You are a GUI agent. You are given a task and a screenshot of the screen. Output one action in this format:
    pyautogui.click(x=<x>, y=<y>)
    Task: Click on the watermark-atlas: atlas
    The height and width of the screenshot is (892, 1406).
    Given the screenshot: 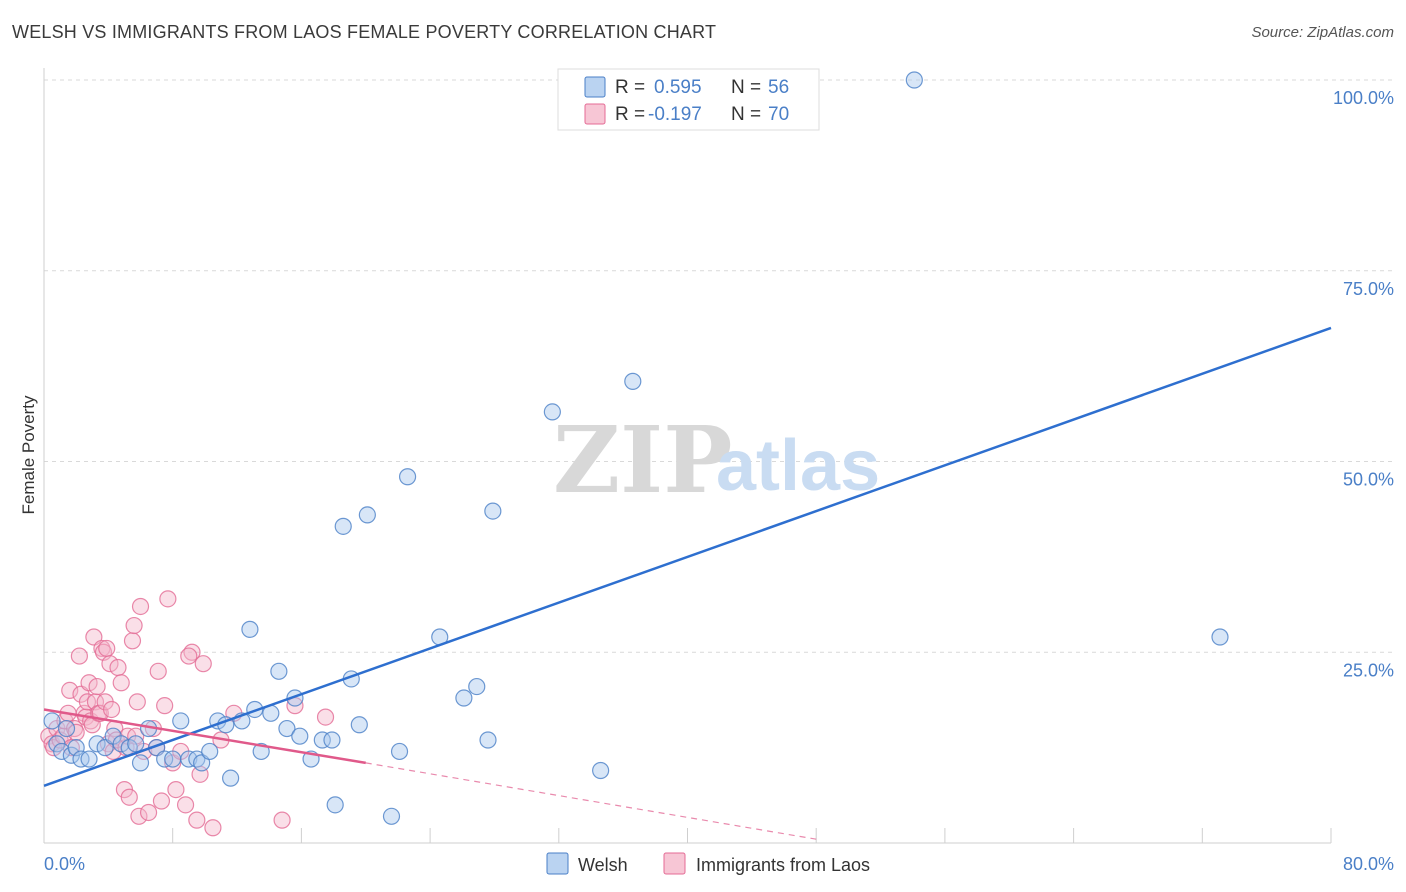 What is the action you would take?
    pyautogui.click(x=798, y=466)
    